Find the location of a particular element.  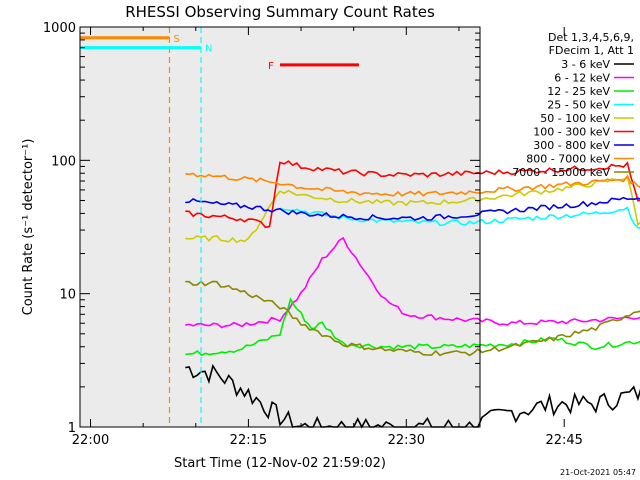

flag-label-1: S is located at coordinates (176, 39).